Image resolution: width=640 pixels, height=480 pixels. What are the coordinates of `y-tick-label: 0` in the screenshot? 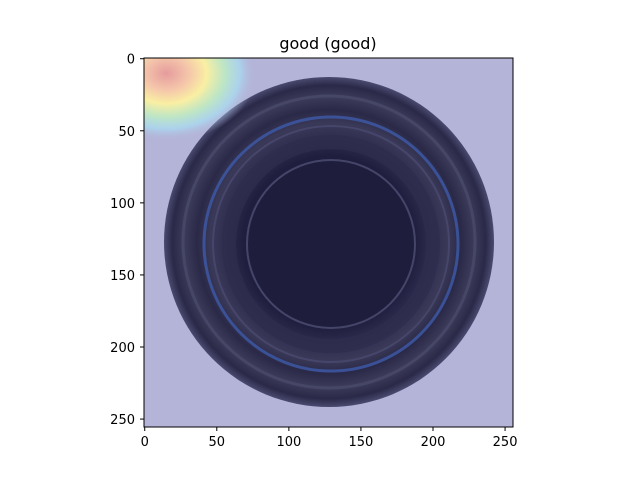 It's located at (131, 60).